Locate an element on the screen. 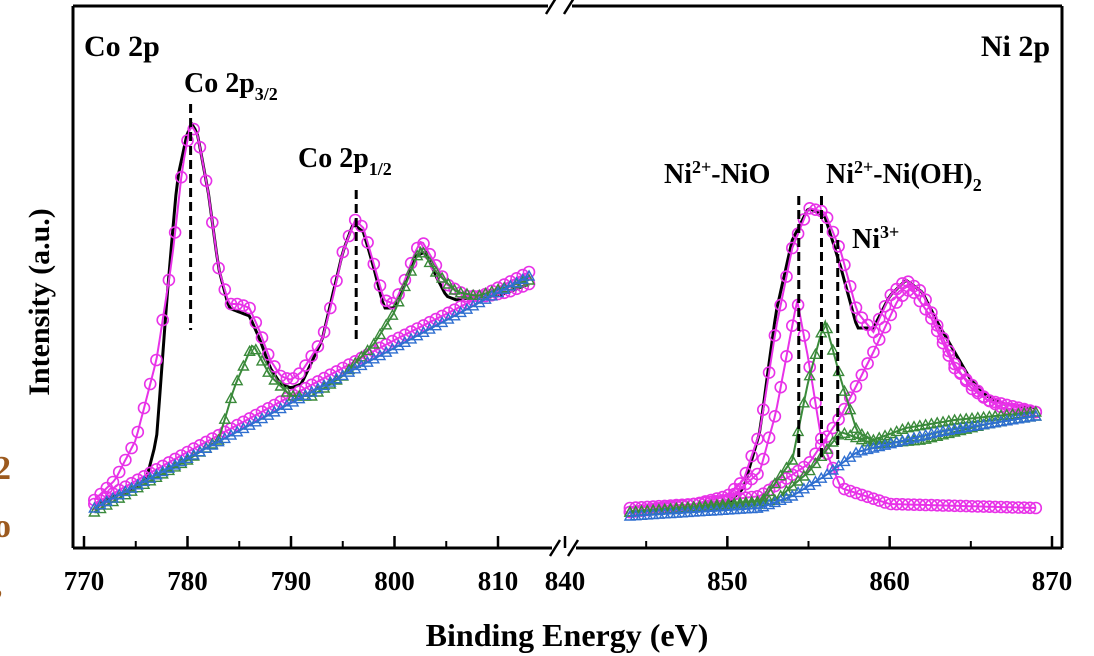 The image size is (1094, 656). panel-title-ni: Ni 2p is located at coordinates (1015, 46).